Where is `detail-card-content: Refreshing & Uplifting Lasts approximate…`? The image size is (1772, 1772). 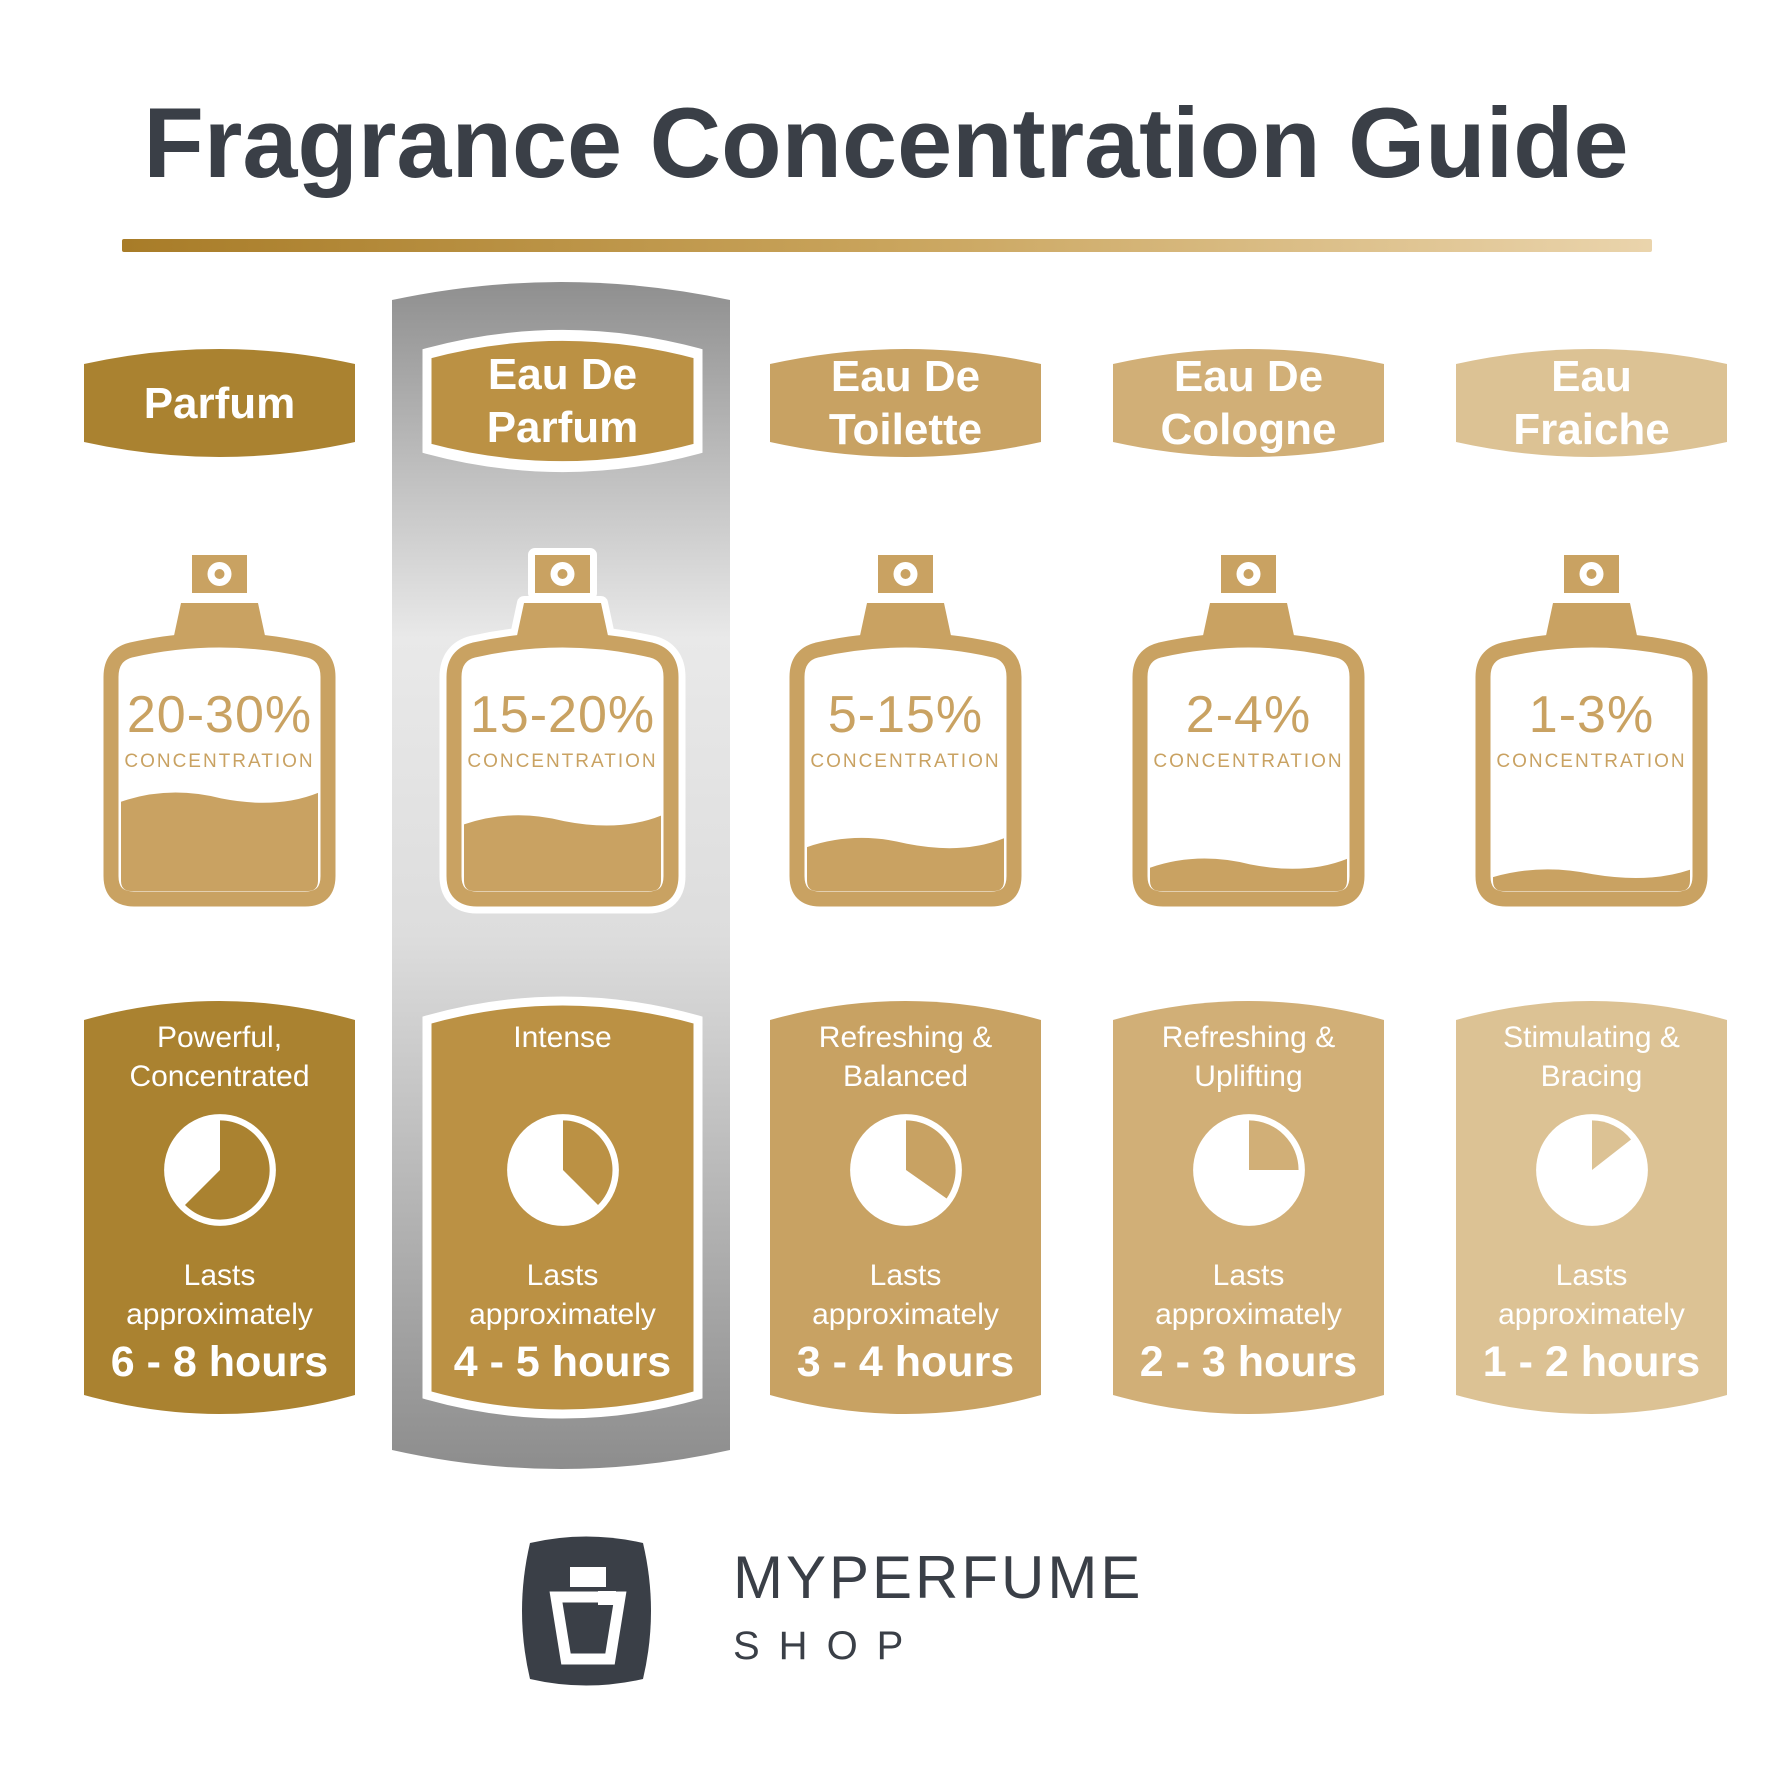 detail-card-content: Refreshing & Uplifting Lasts approximate… is located at coordinates (1248, 1210).